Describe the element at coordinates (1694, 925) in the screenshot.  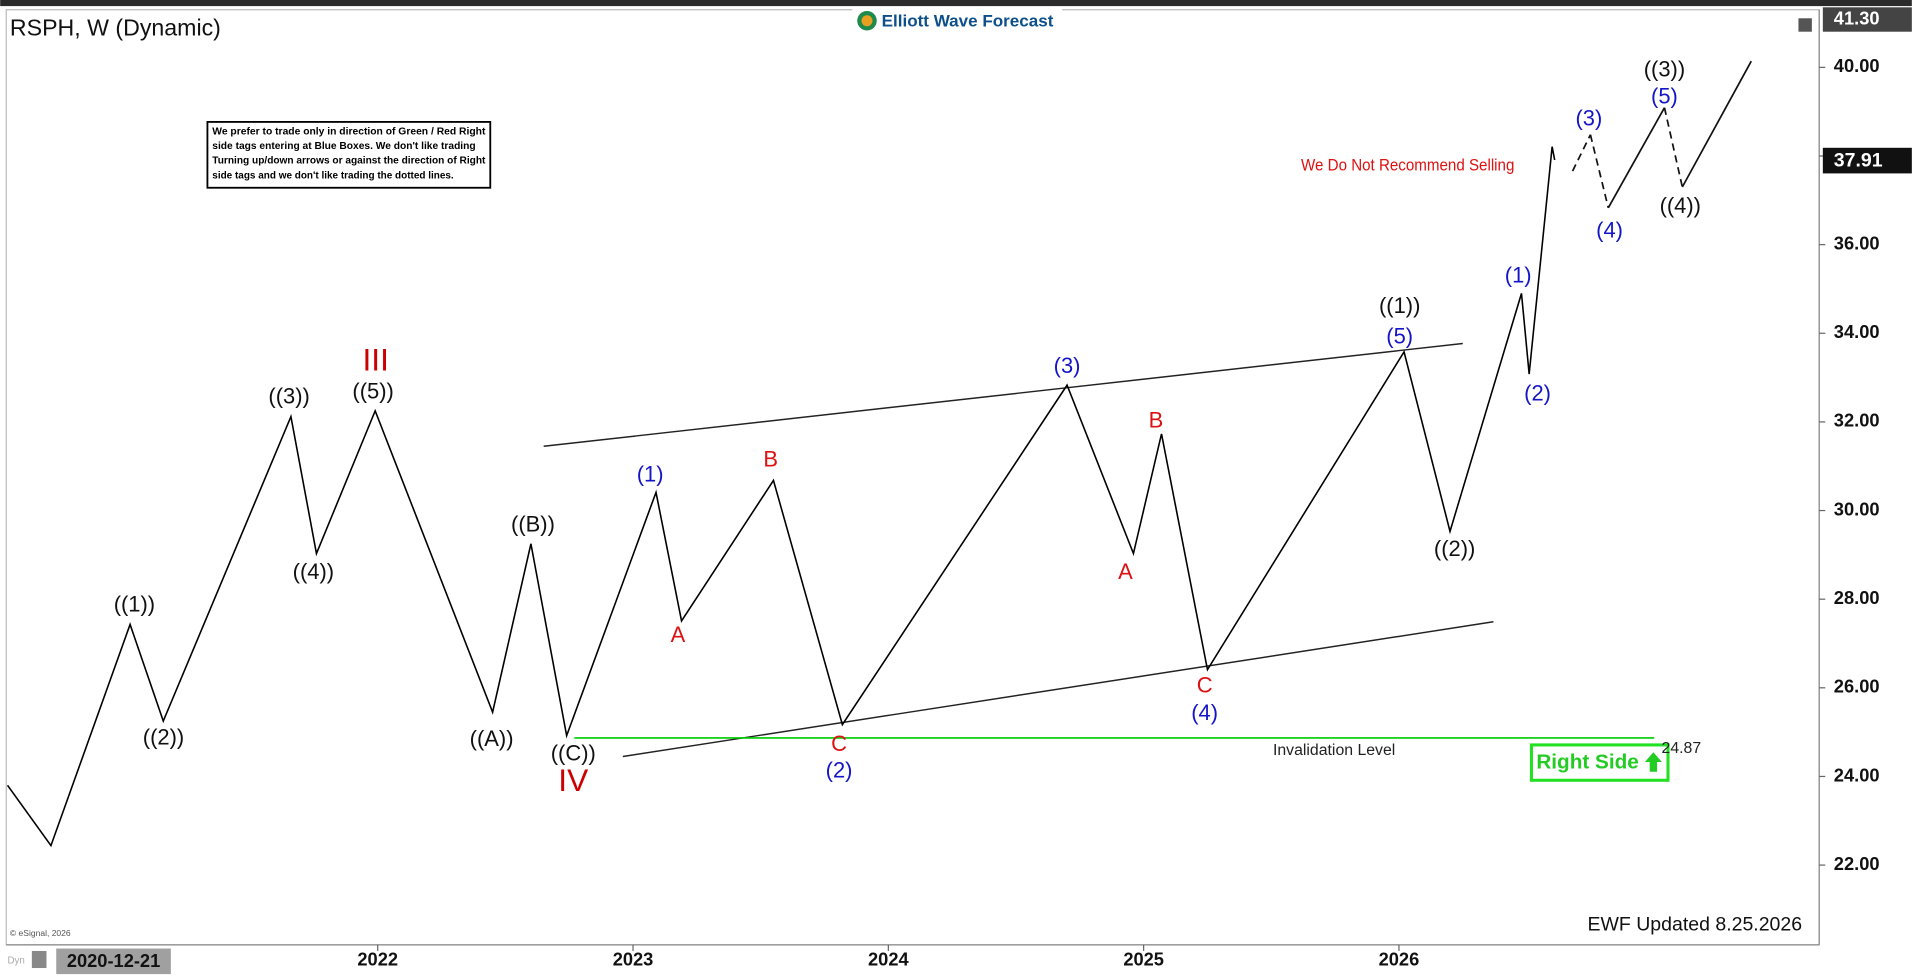
I see `updated-text: EWF Updated 8.25.2026` at that location.